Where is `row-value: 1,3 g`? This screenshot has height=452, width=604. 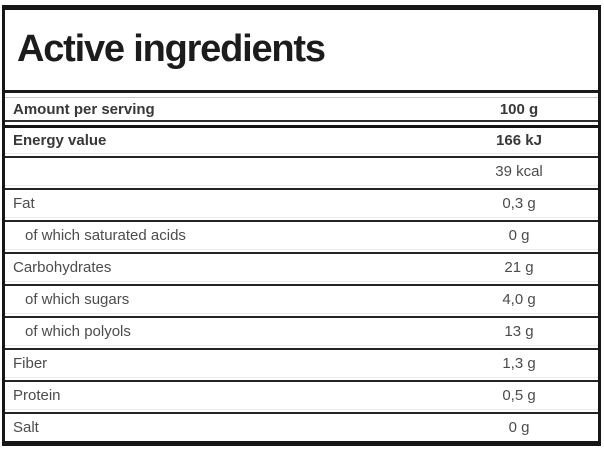
row-value: 1,3 g is located at coordinates (519, 363).